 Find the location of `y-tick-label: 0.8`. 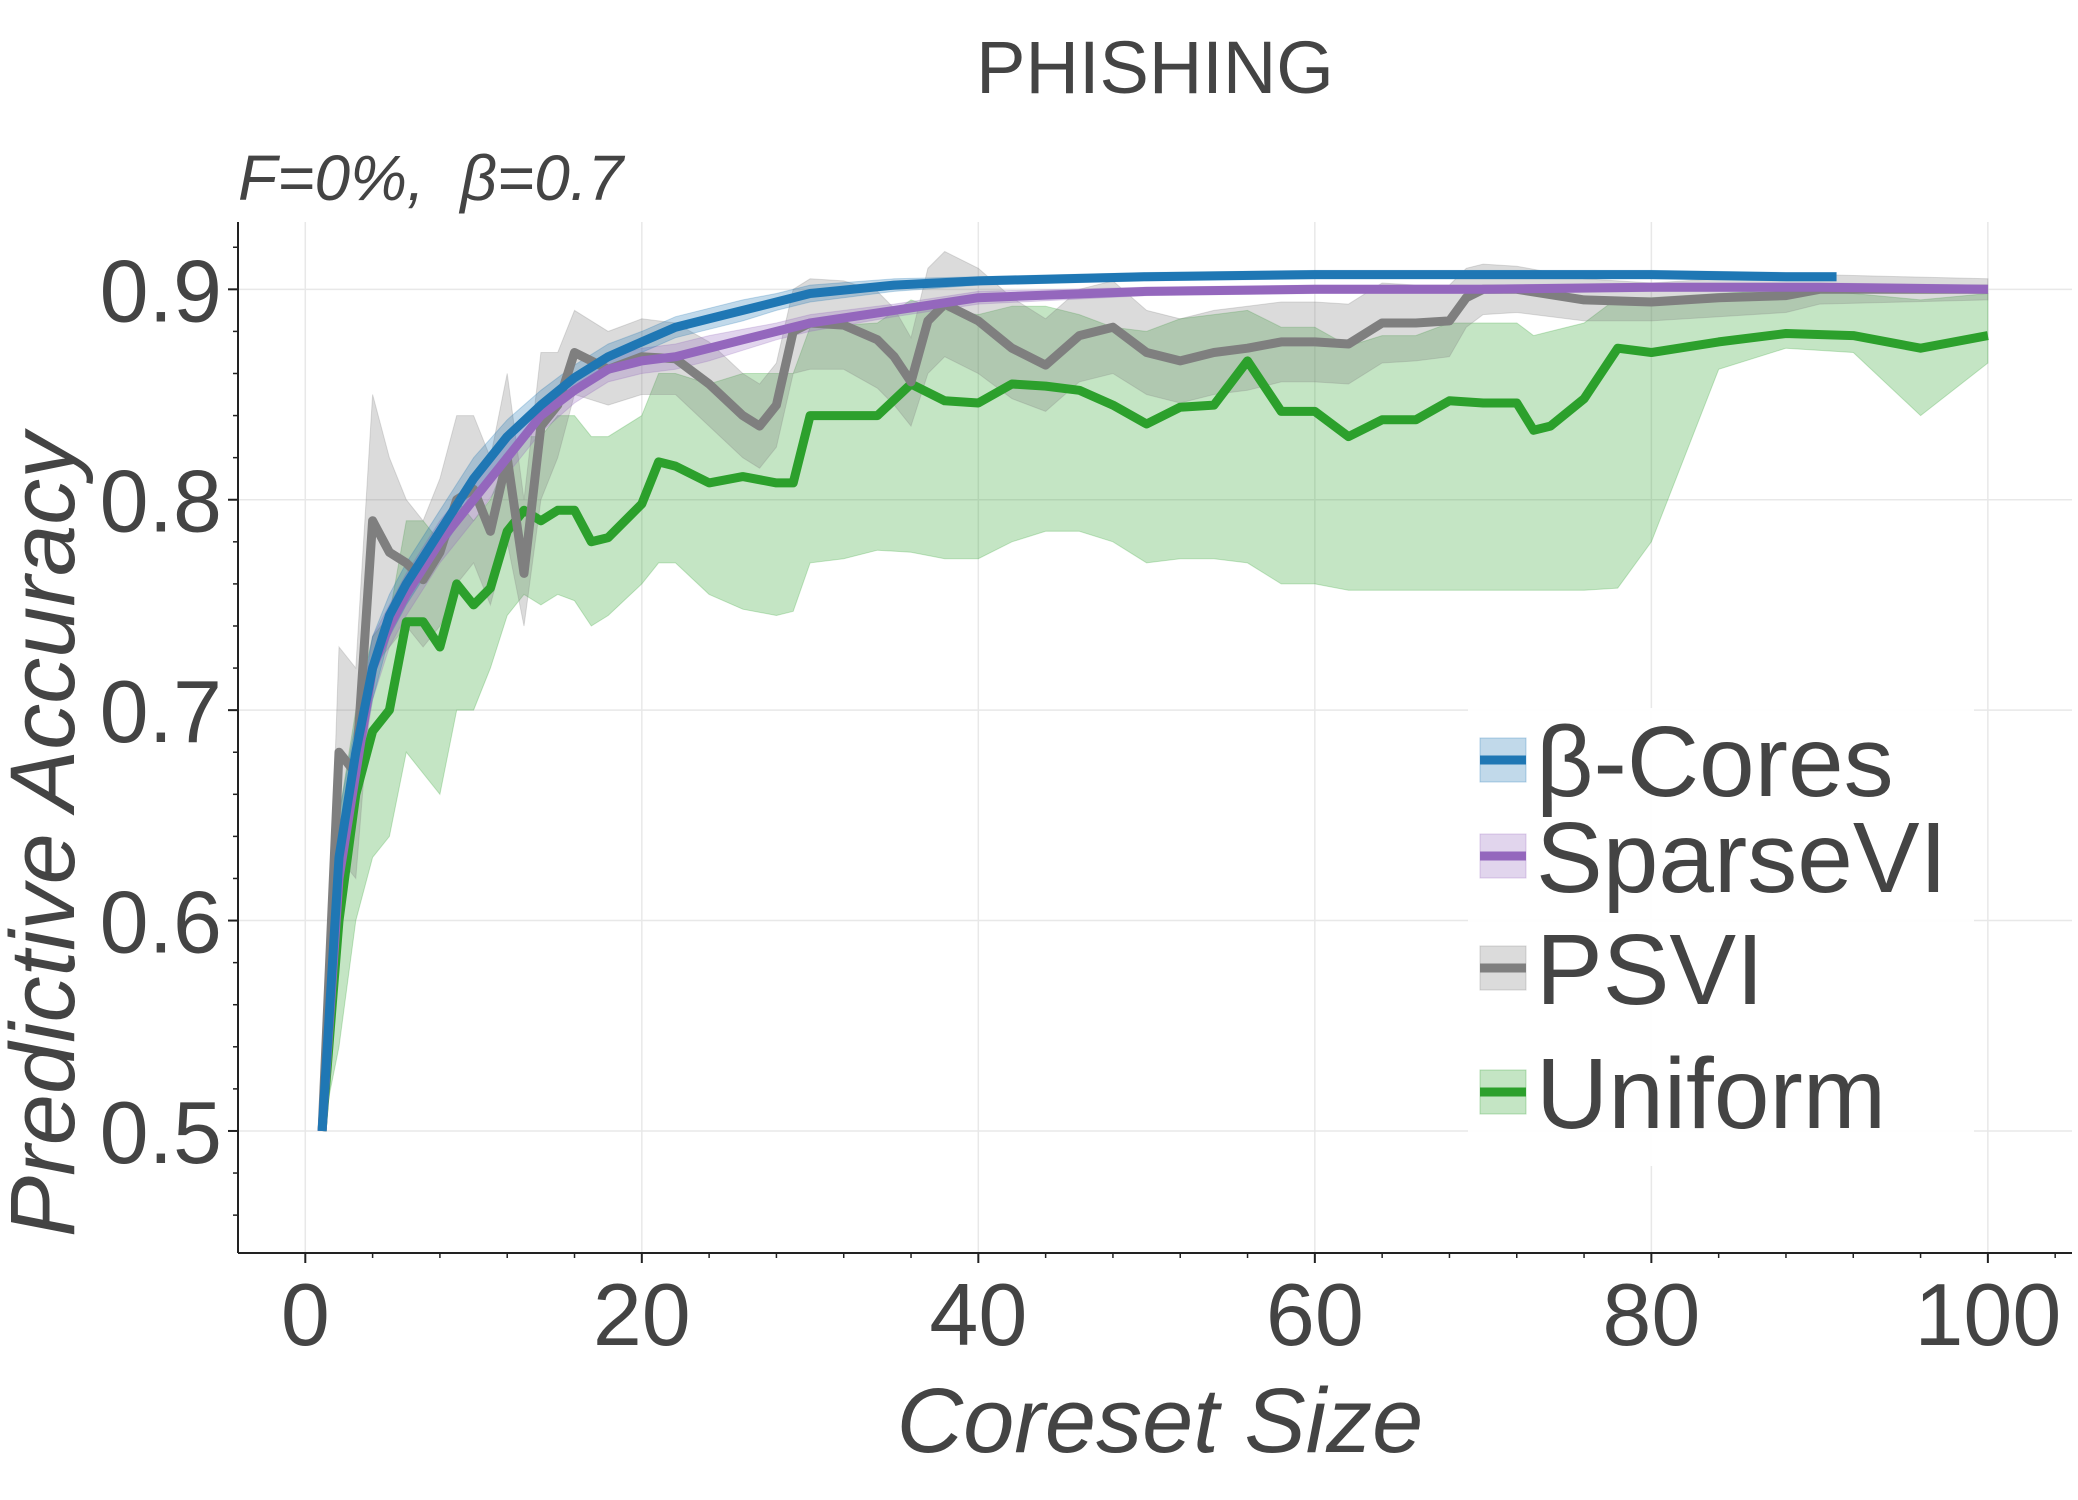

y-tick-label: 0.8 is located at coordinates (161, 501).